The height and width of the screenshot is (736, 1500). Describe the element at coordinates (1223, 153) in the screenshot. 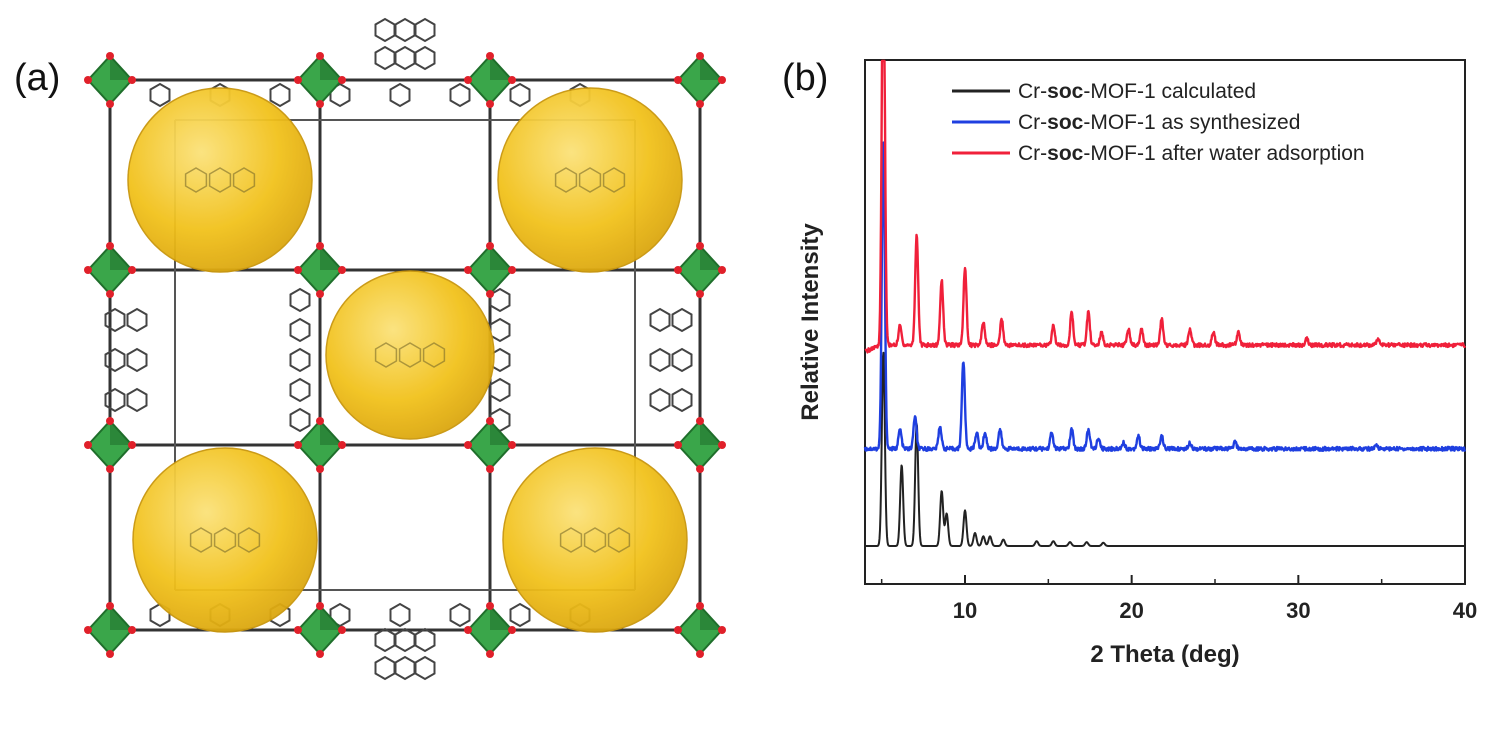

I see `legend-label-part: -MOF-1 after water adsorption` at that location.